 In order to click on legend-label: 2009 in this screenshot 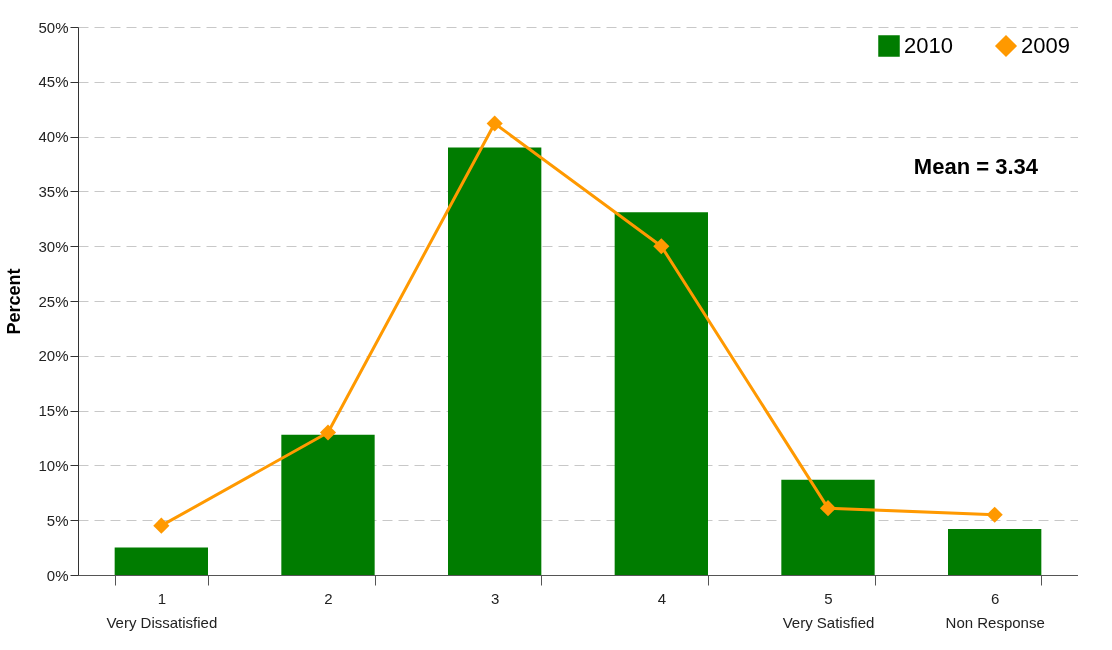, I will do `click(1045, 45)`.